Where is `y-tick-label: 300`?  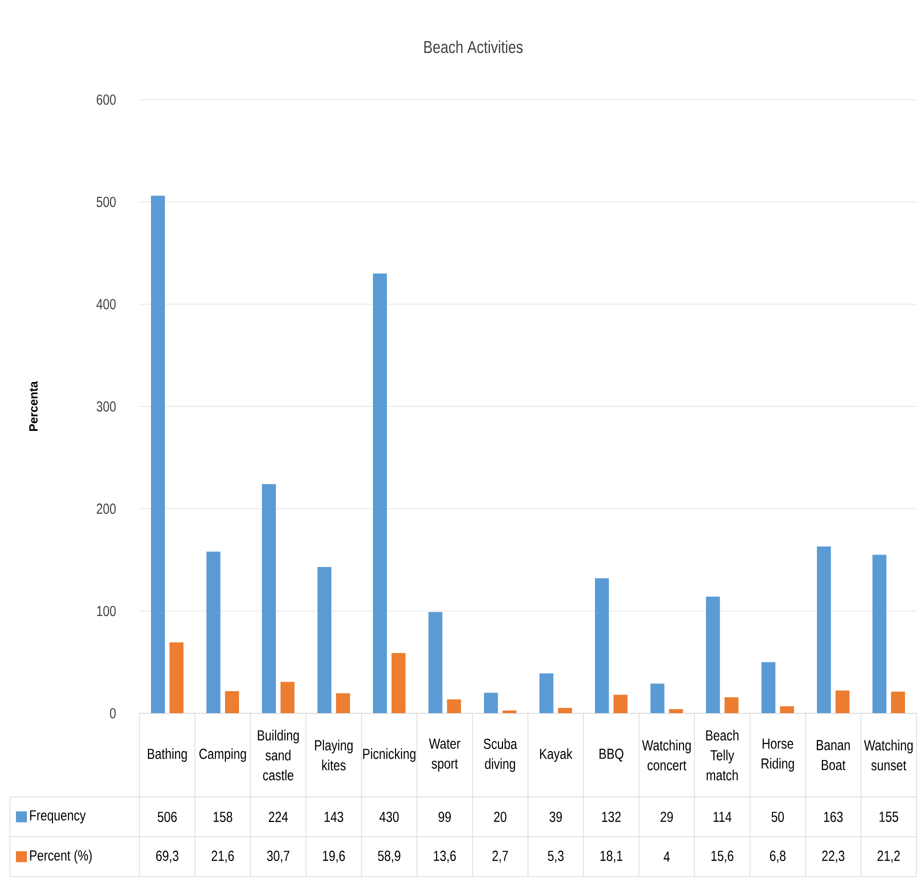
y-tick-label: 300 is located at coordinates (106, 406).